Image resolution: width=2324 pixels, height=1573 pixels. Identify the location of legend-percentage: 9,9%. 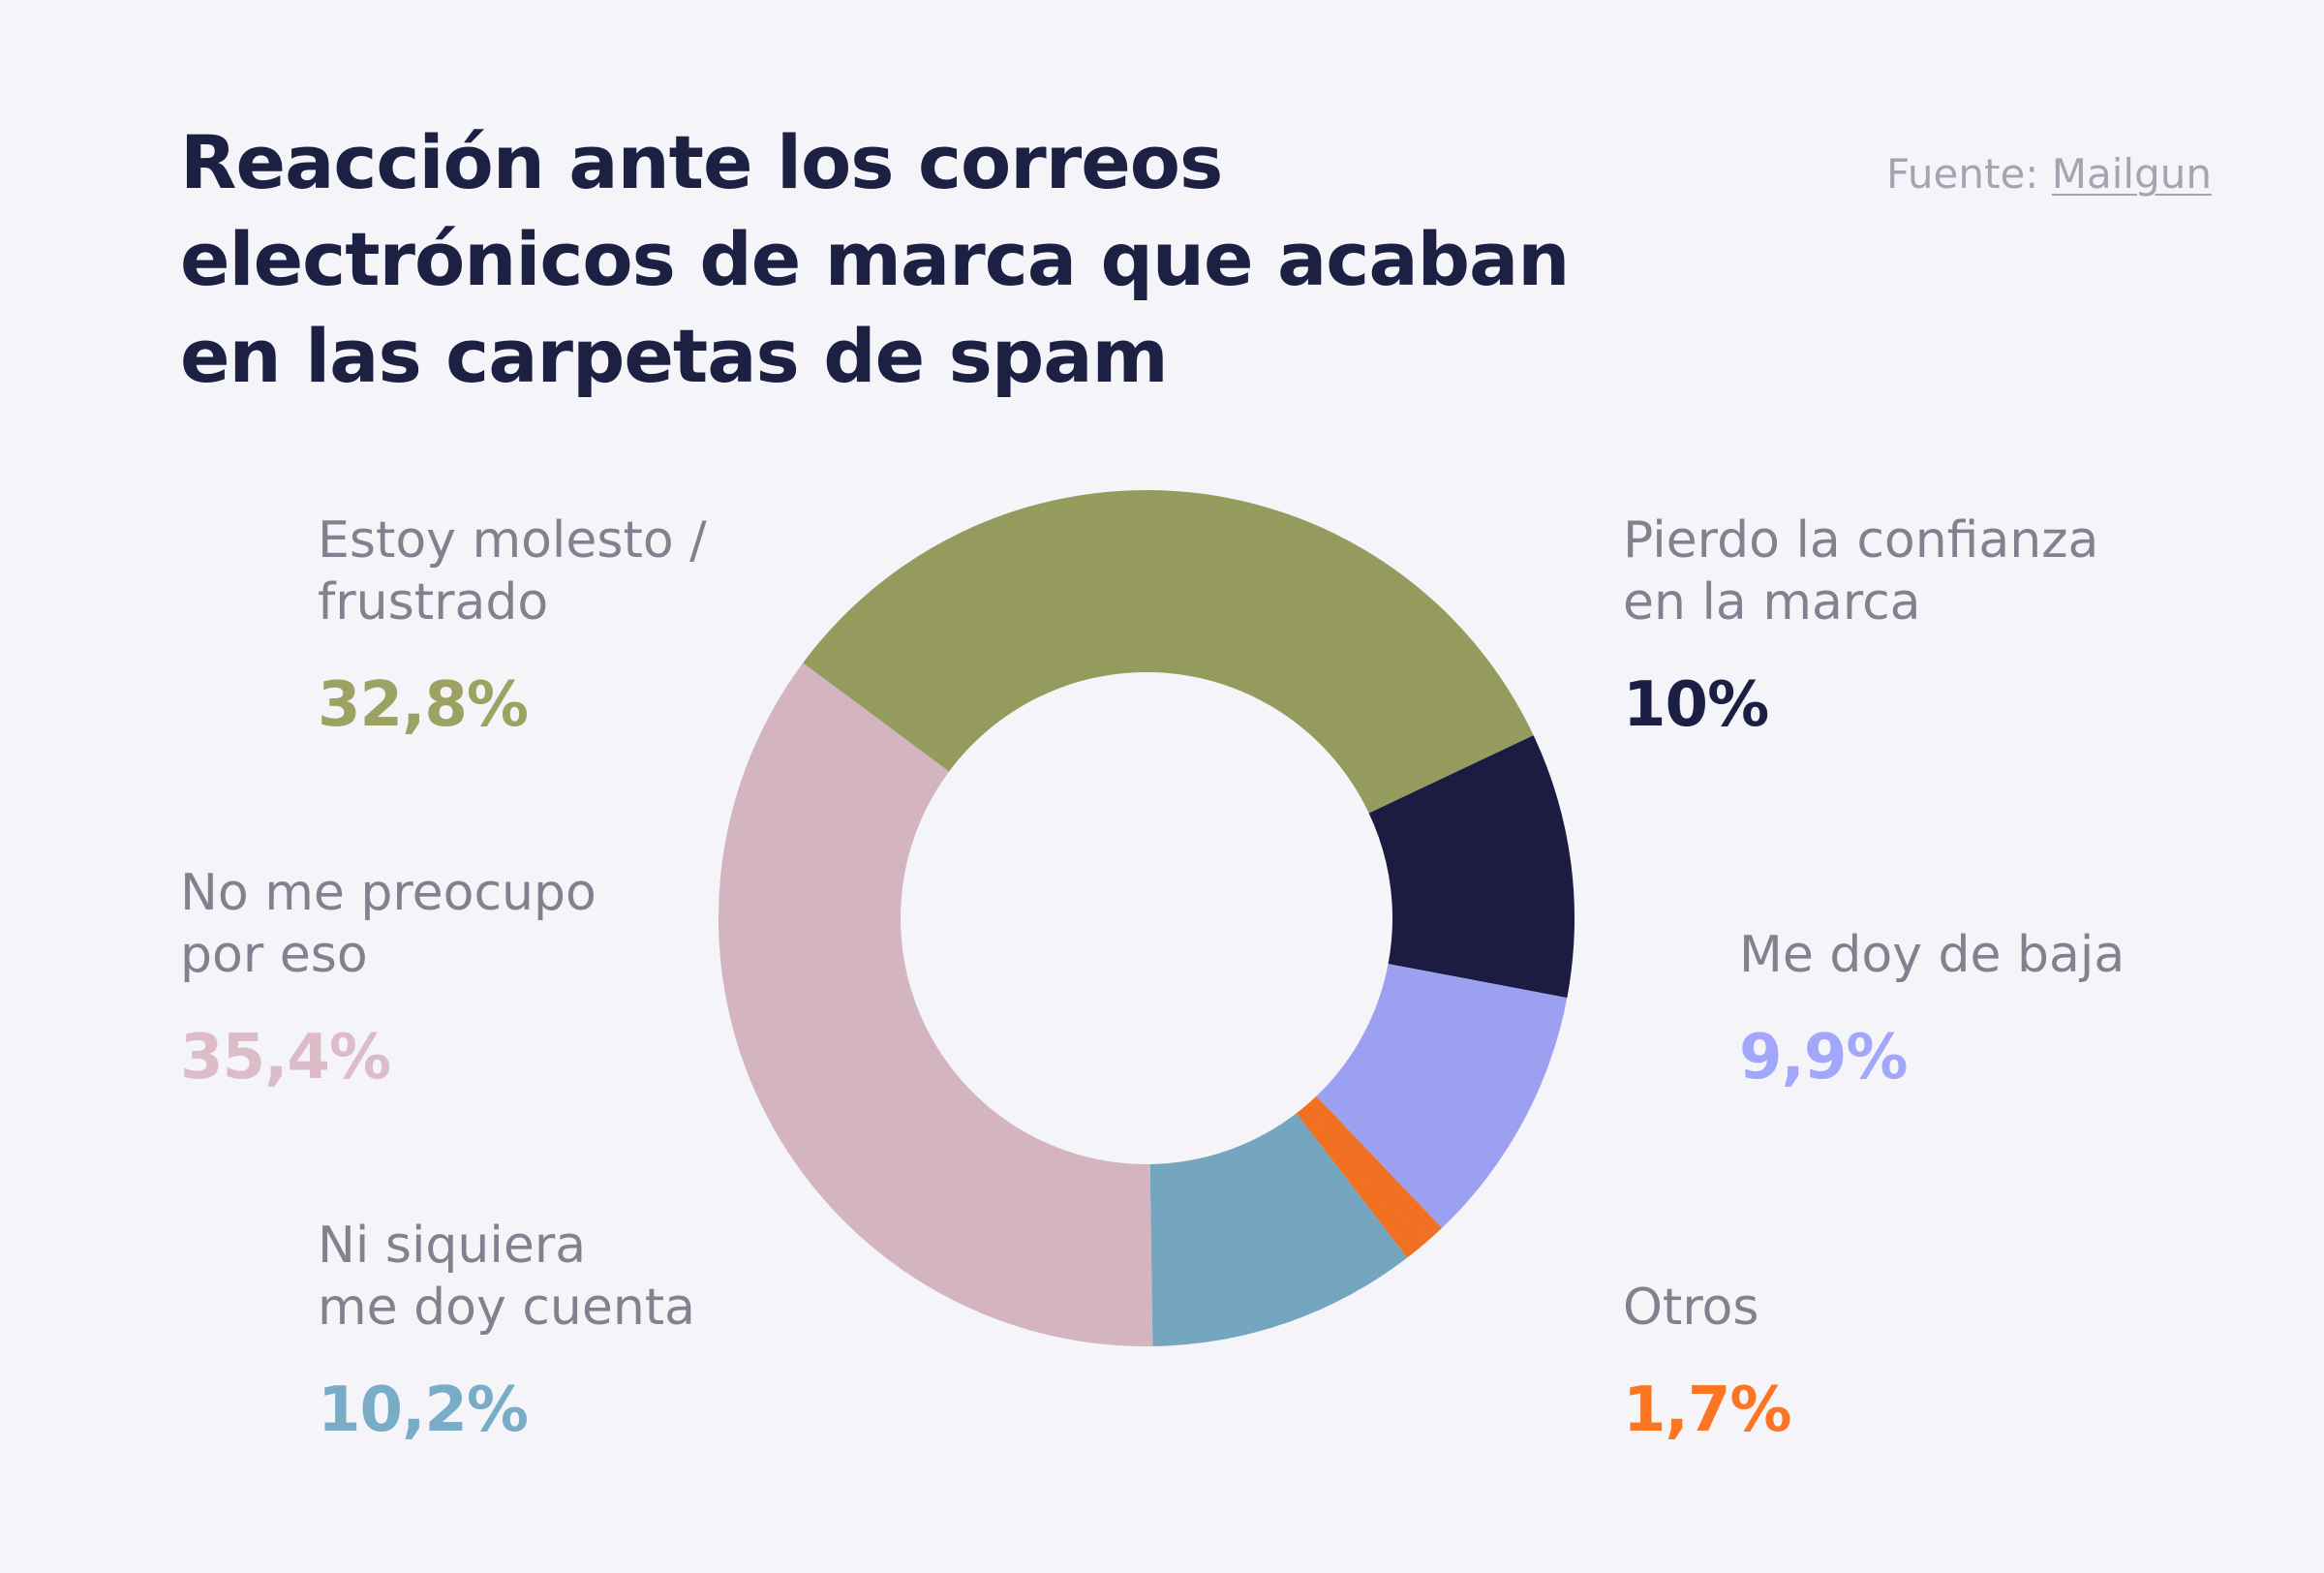
(1824, 1058).